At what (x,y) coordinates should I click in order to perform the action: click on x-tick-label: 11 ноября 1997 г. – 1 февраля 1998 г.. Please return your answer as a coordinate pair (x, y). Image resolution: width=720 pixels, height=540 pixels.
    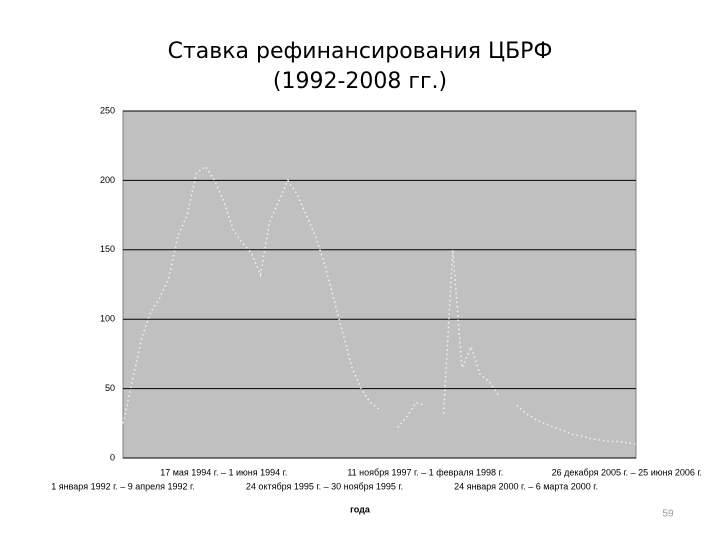
    Looking at the image, I should click on (425, 472).